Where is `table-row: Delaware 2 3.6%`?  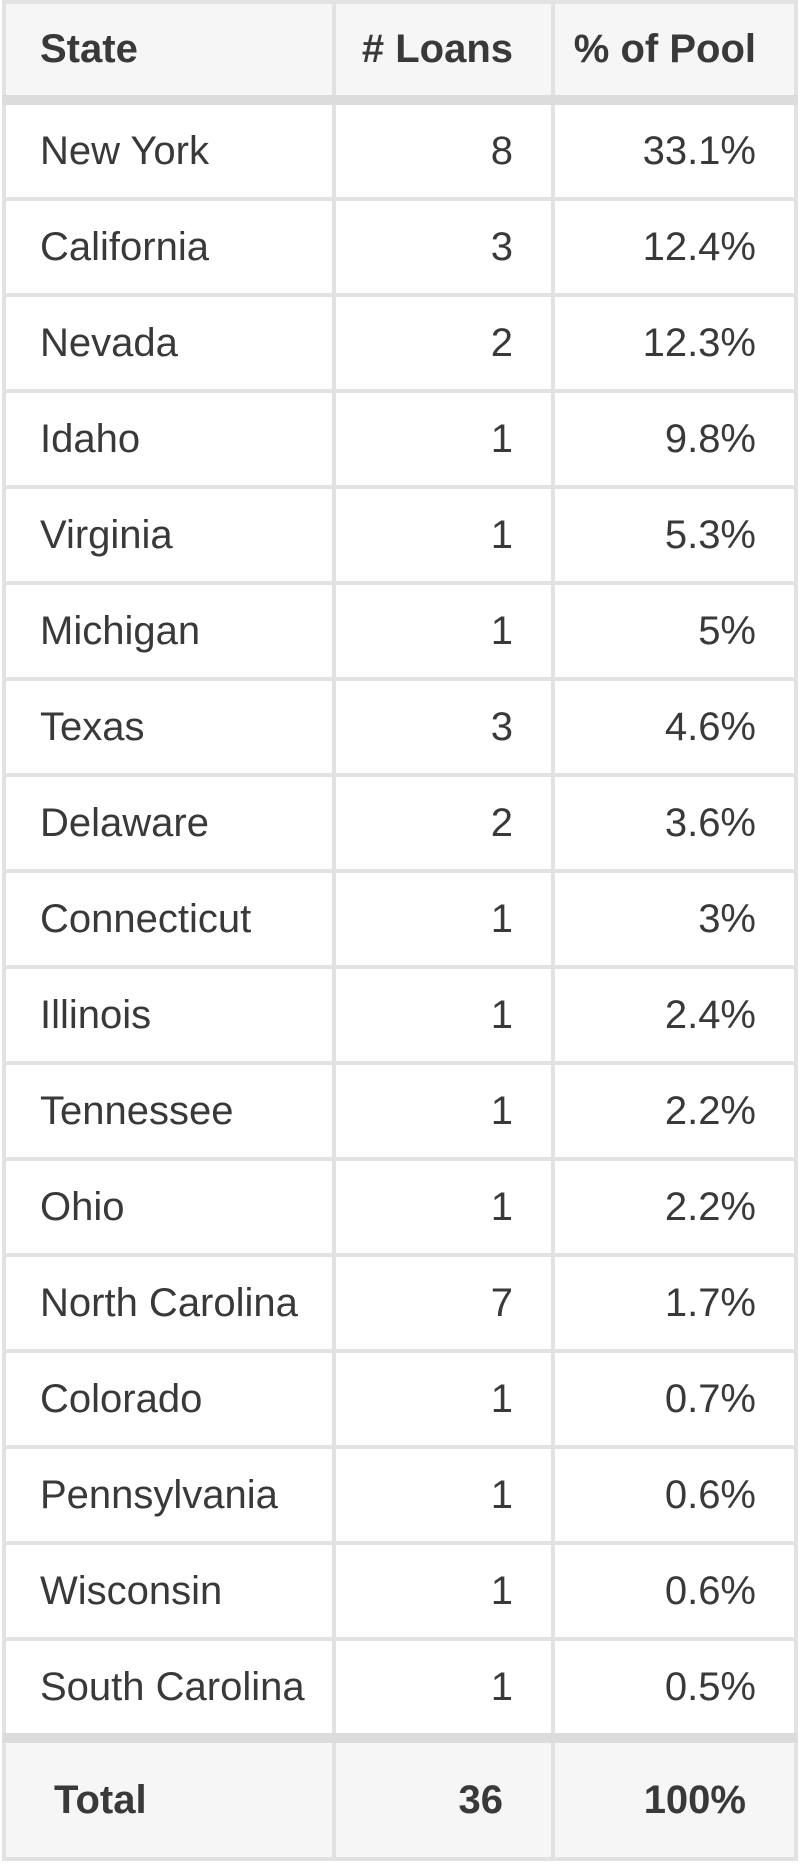 table-row: Delaware 2 3.6% is located at coordinates (400, 823).